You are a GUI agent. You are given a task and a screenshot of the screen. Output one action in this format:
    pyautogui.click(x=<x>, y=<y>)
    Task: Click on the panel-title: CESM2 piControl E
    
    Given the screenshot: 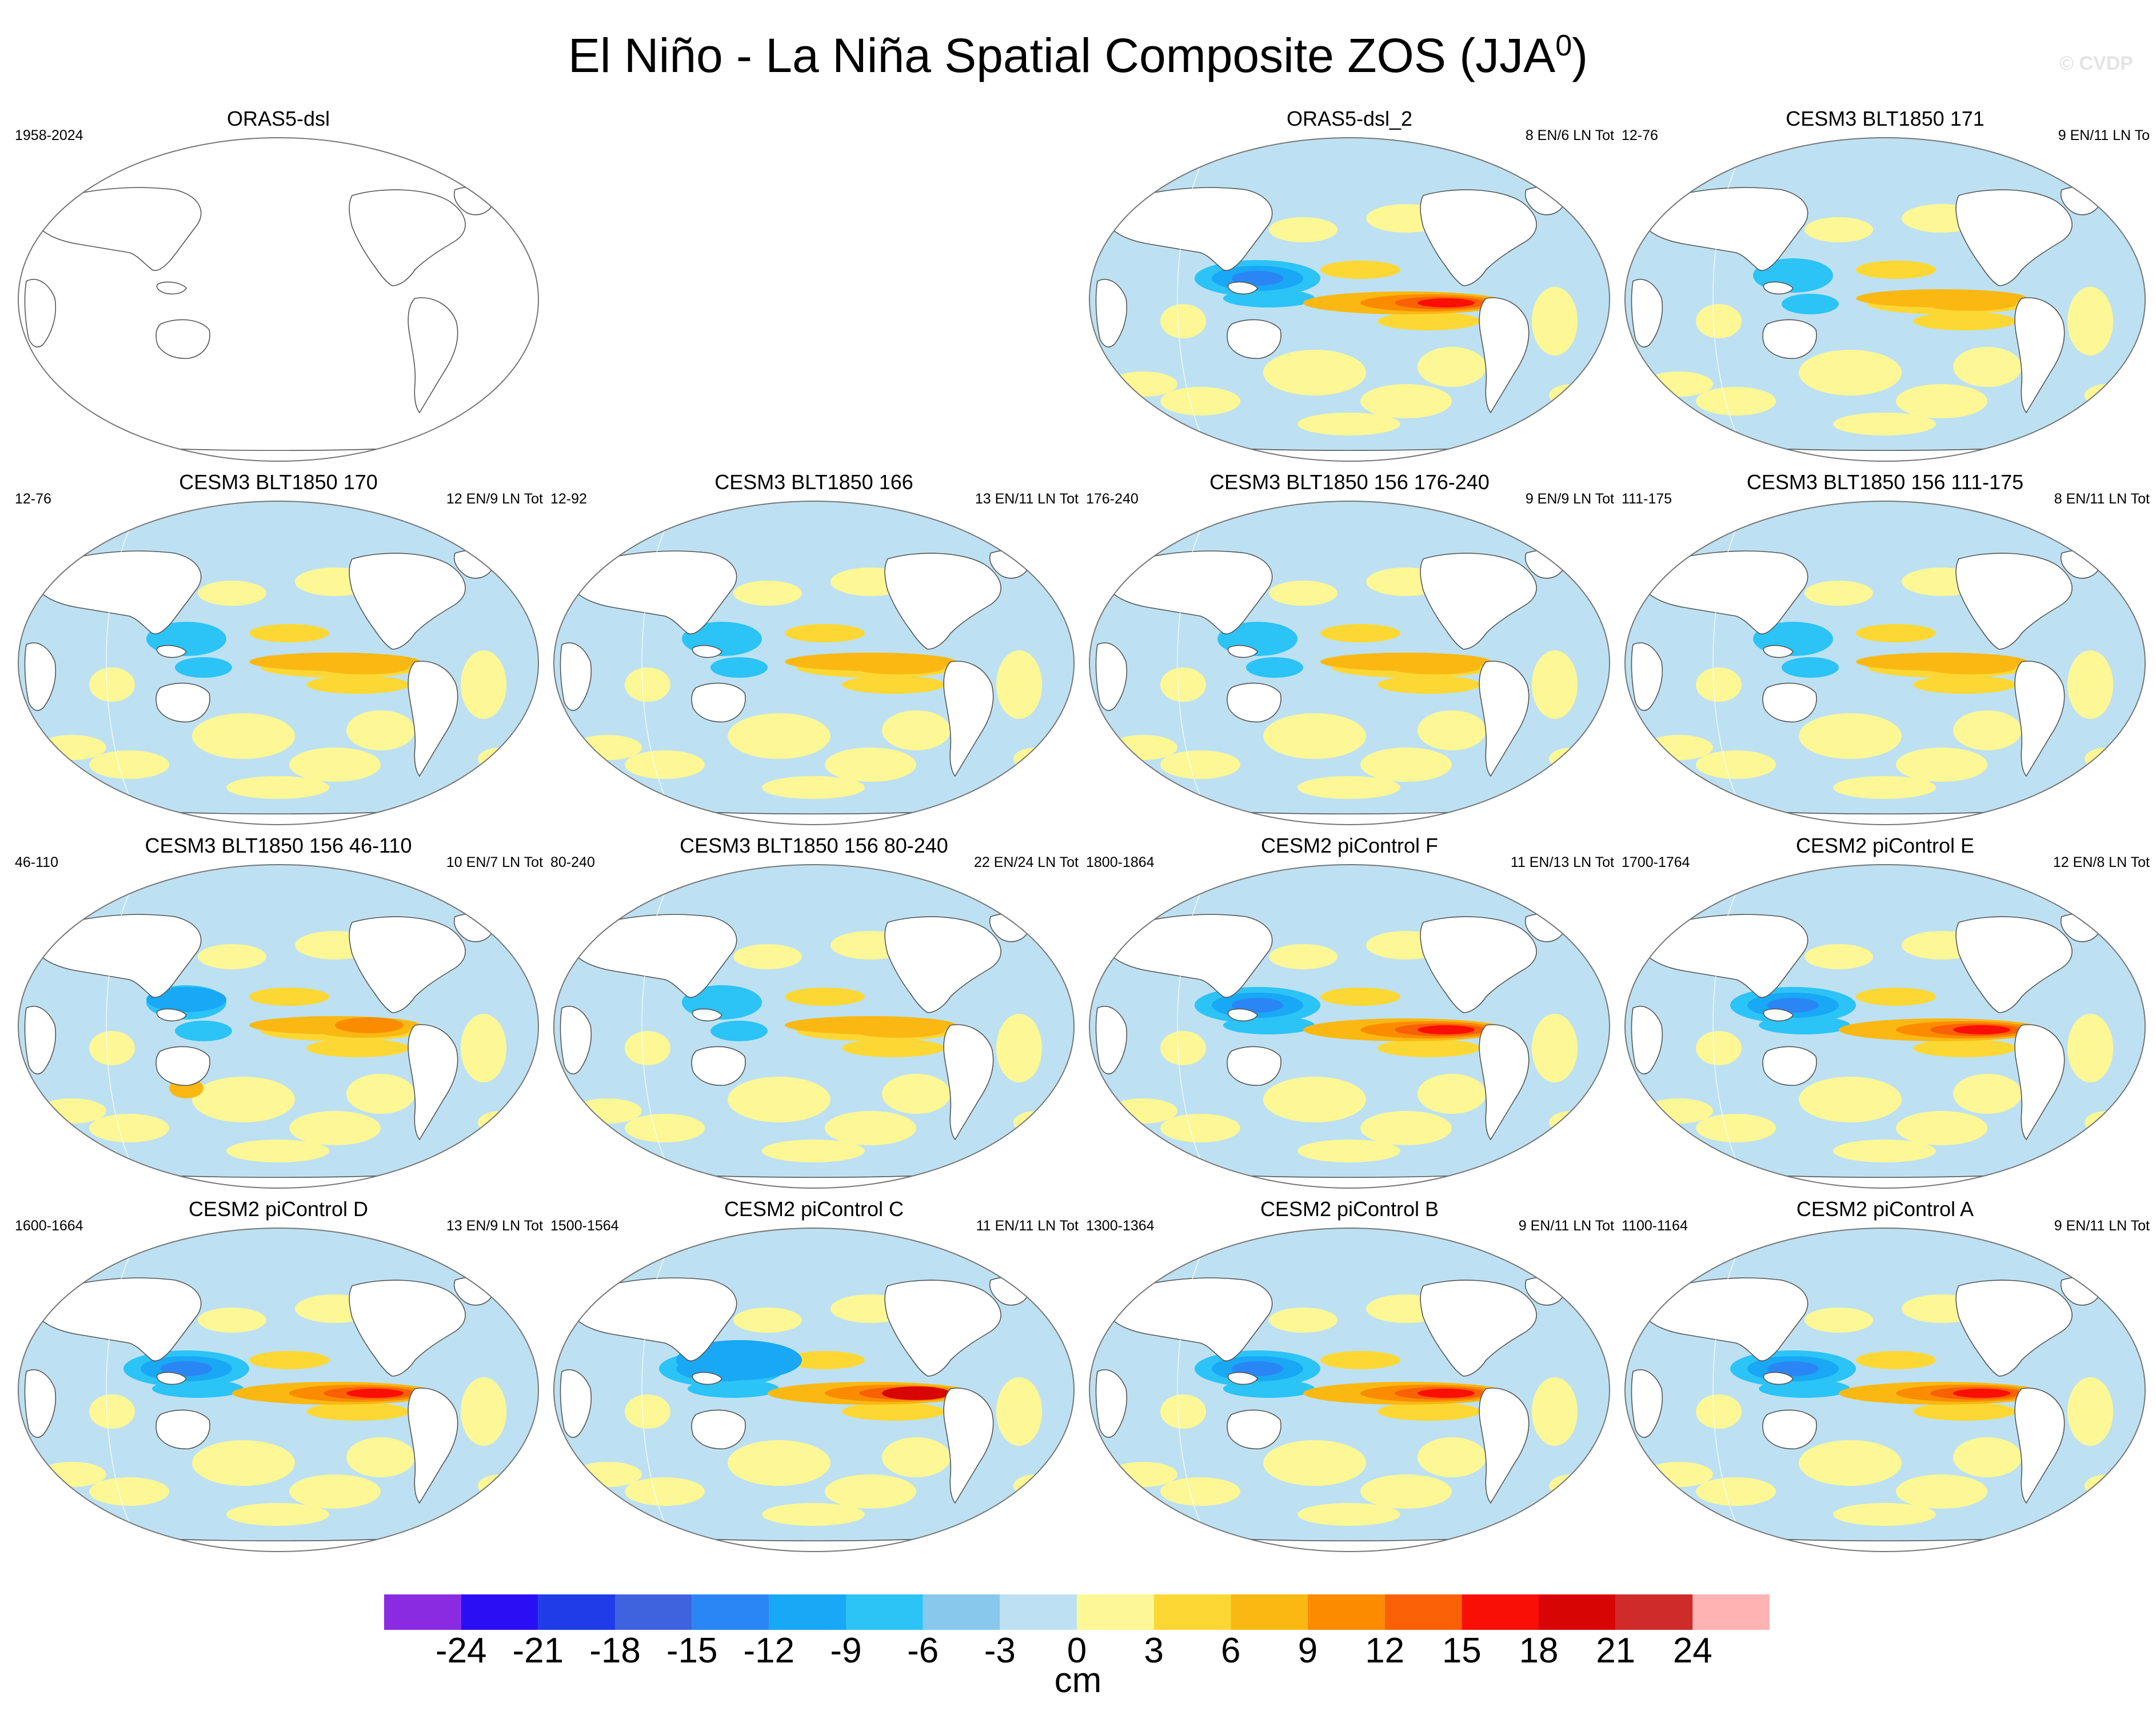 What is the action you would take?
    pyautogui.click(x=1885, y=845)
    